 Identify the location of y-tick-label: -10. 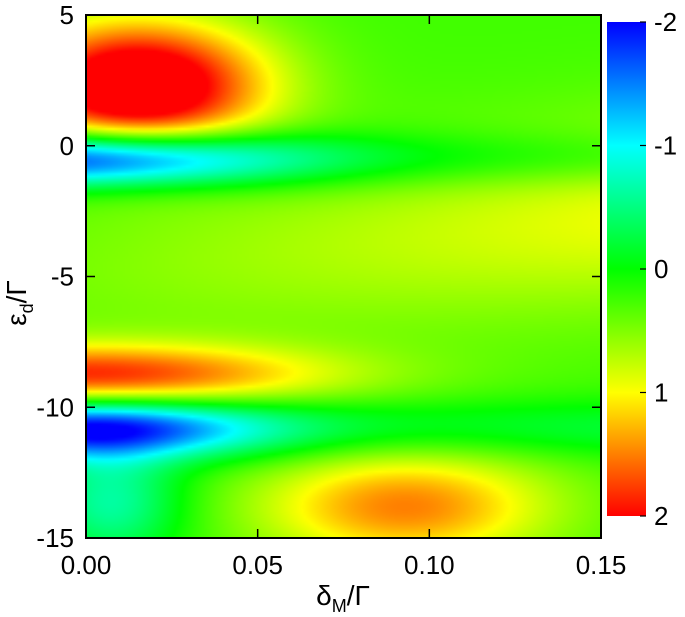
(55, 407).